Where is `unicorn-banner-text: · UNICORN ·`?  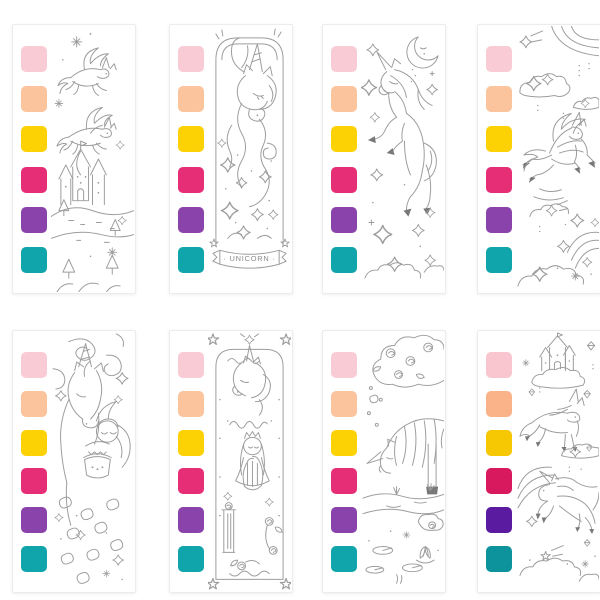
unicorn-banner-text: · UNICORN · is located at coordinates (249, 258).